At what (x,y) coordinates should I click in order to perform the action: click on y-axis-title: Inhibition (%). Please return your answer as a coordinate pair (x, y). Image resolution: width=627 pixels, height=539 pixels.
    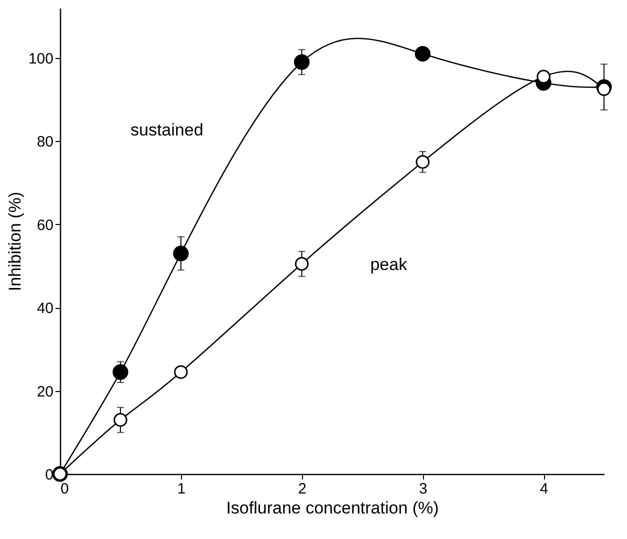
    Looking at the image, I should click on (14, 242).